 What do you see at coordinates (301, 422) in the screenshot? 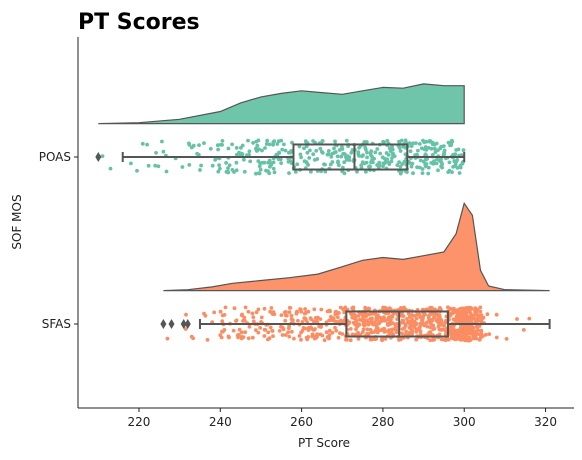
I see `x-tick-label: 260` at bounding box center [301, 422].